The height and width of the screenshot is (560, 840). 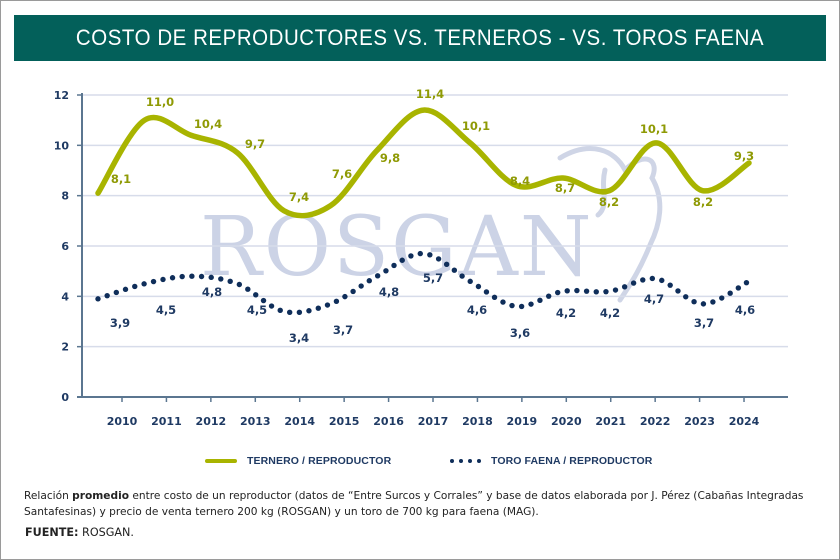 What do you see at coordinates (299, 338) in the screenshot?
I see `toro-value-label: 3,4` at bounding box center [299, 338].